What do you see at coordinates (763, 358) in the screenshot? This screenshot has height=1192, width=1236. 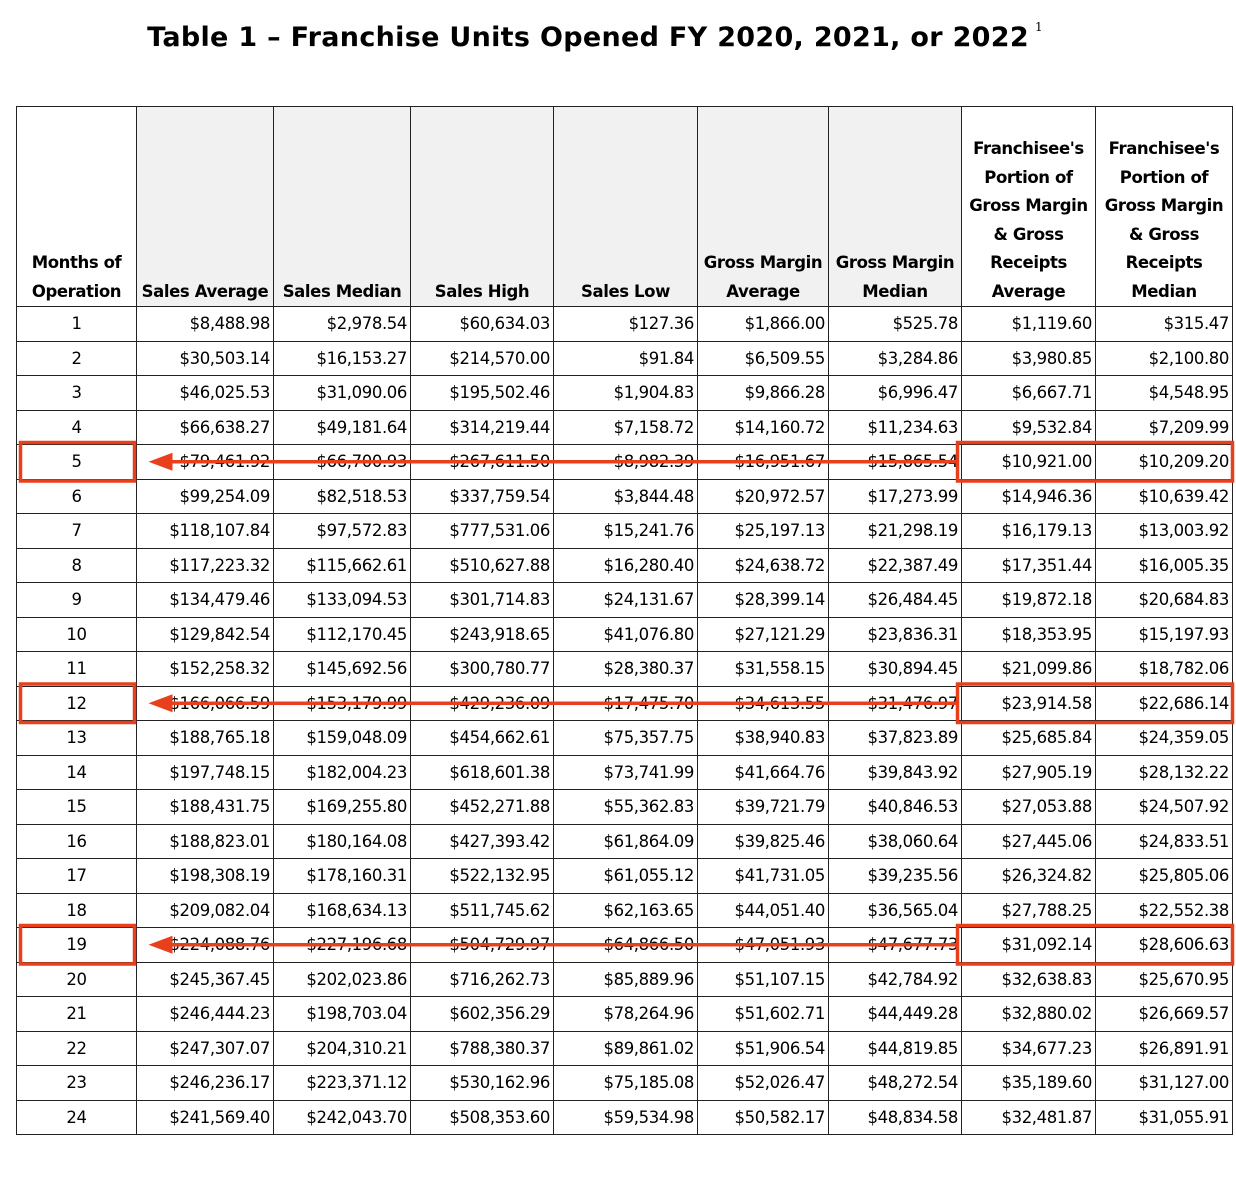 I see `cell-gross-margin-average: $6,509.55` at bounding box center [763, 358].